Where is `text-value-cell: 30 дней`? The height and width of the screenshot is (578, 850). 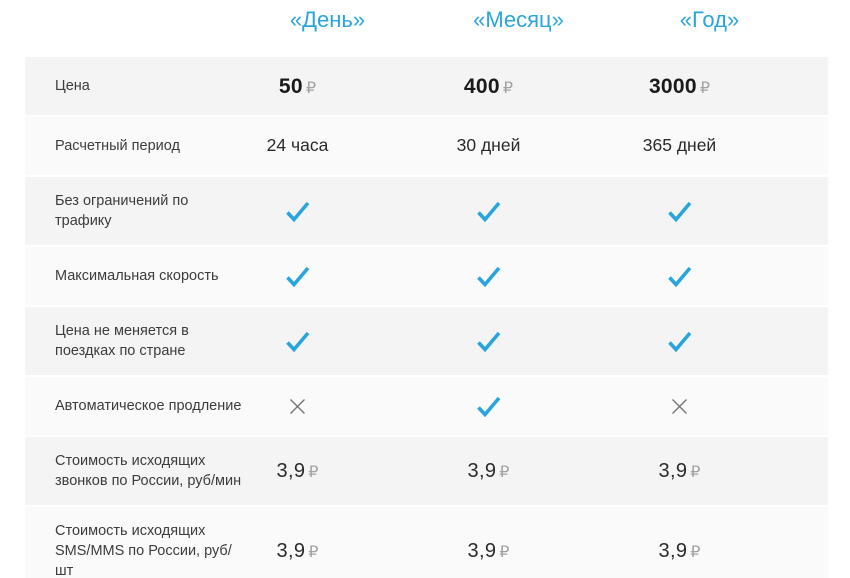 text-value-cell: 30 дней is located at coordinates (488, 145).